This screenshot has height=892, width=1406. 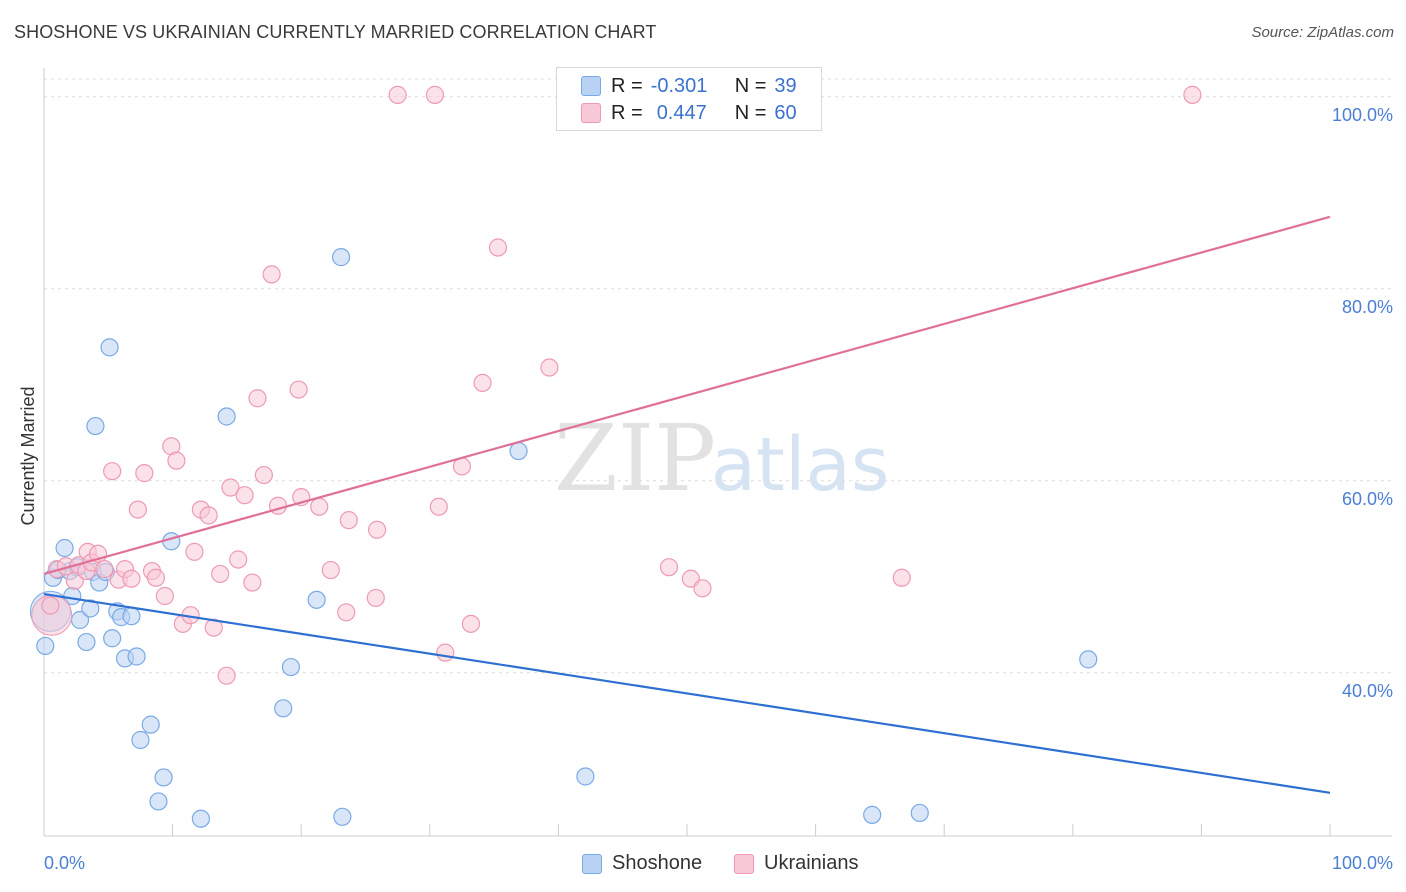 I want to click on x-tick-label-start: 0.0%, so click(x=64, y=863).